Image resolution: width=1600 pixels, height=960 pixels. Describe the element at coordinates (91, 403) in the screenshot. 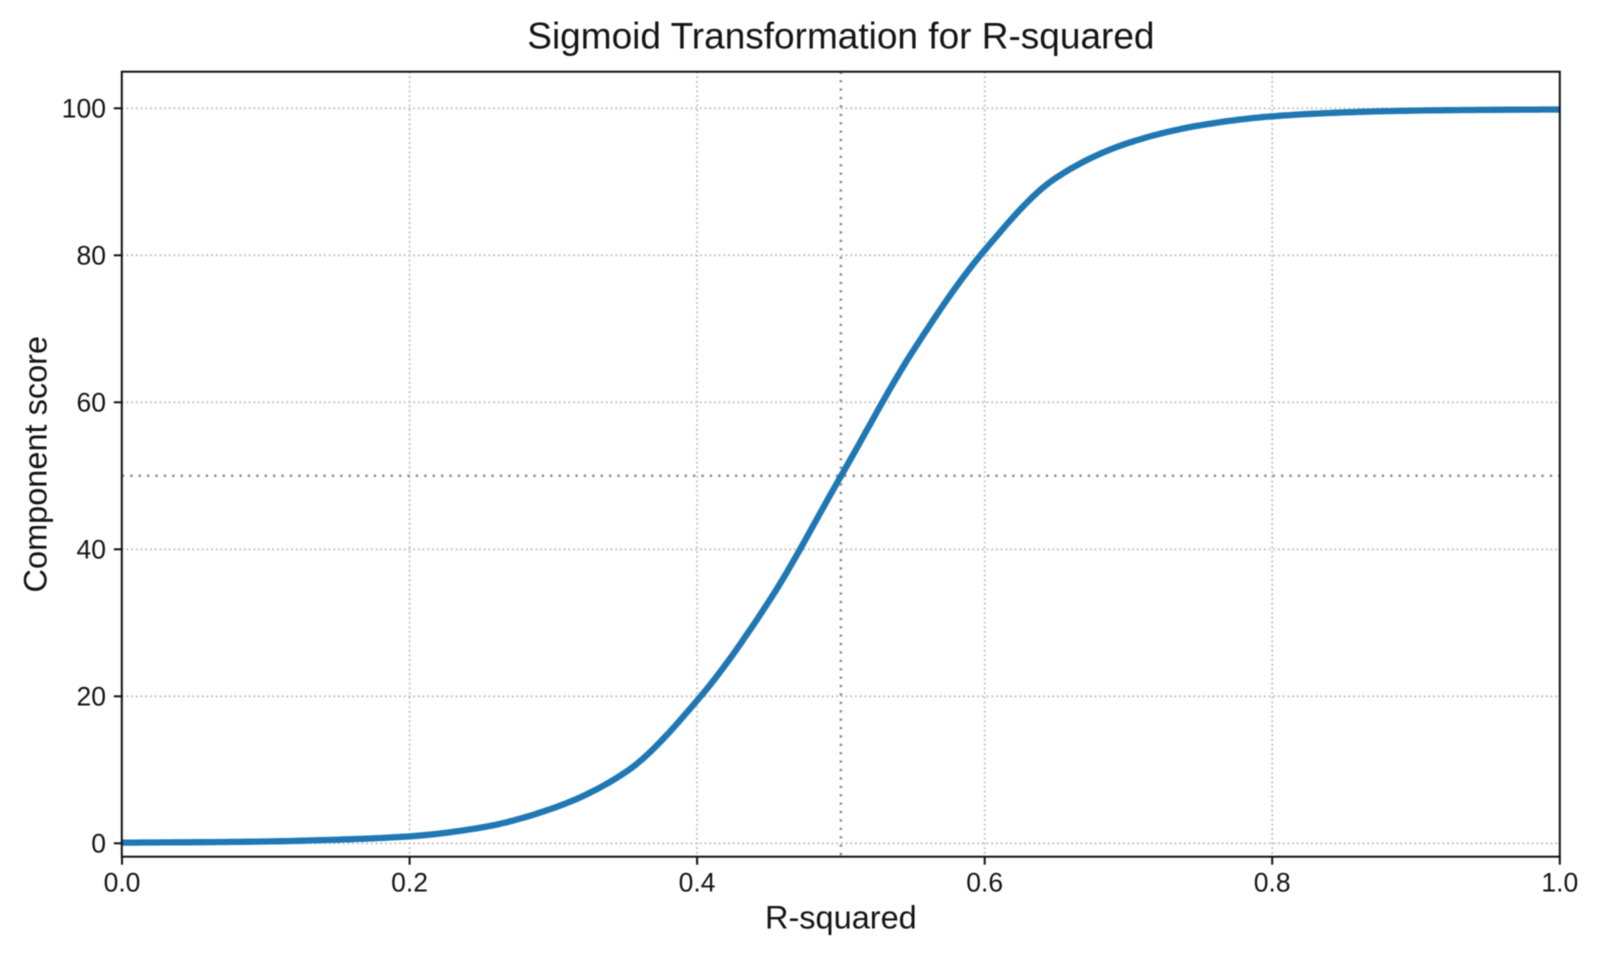

I see `svg-text: 60` at that location.